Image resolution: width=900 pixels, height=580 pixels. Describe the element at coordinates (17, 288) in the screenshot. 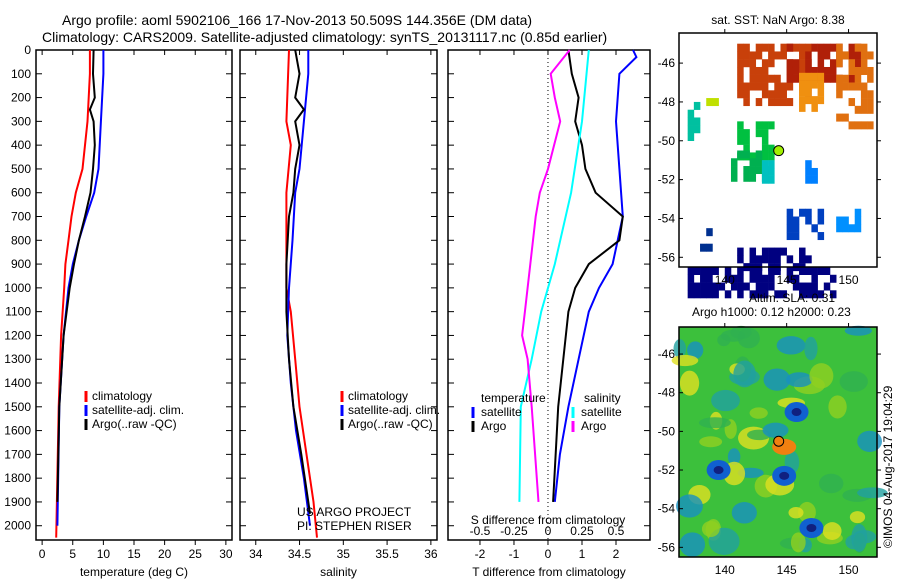

I see `y-tick-label: 1000` at that location.